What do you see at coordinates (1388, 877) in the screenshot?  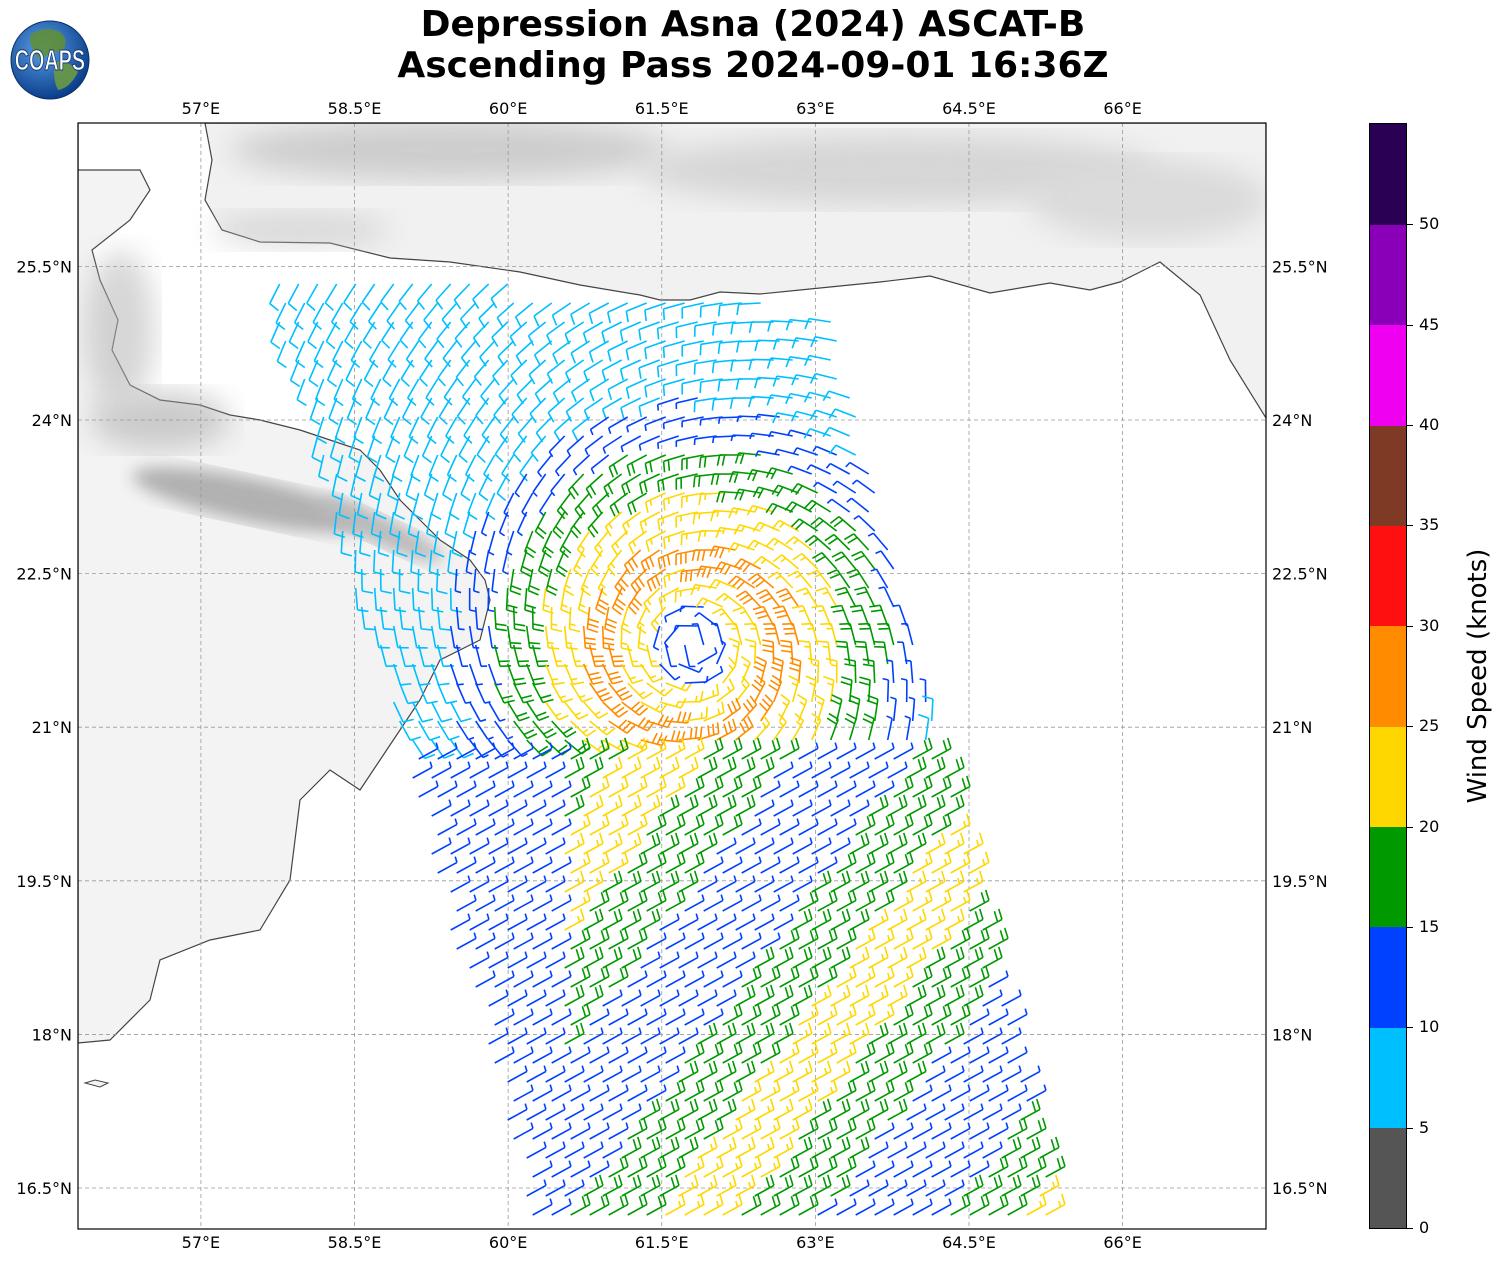 I see `colorbar-segment` at bounding box center [1388, 877].